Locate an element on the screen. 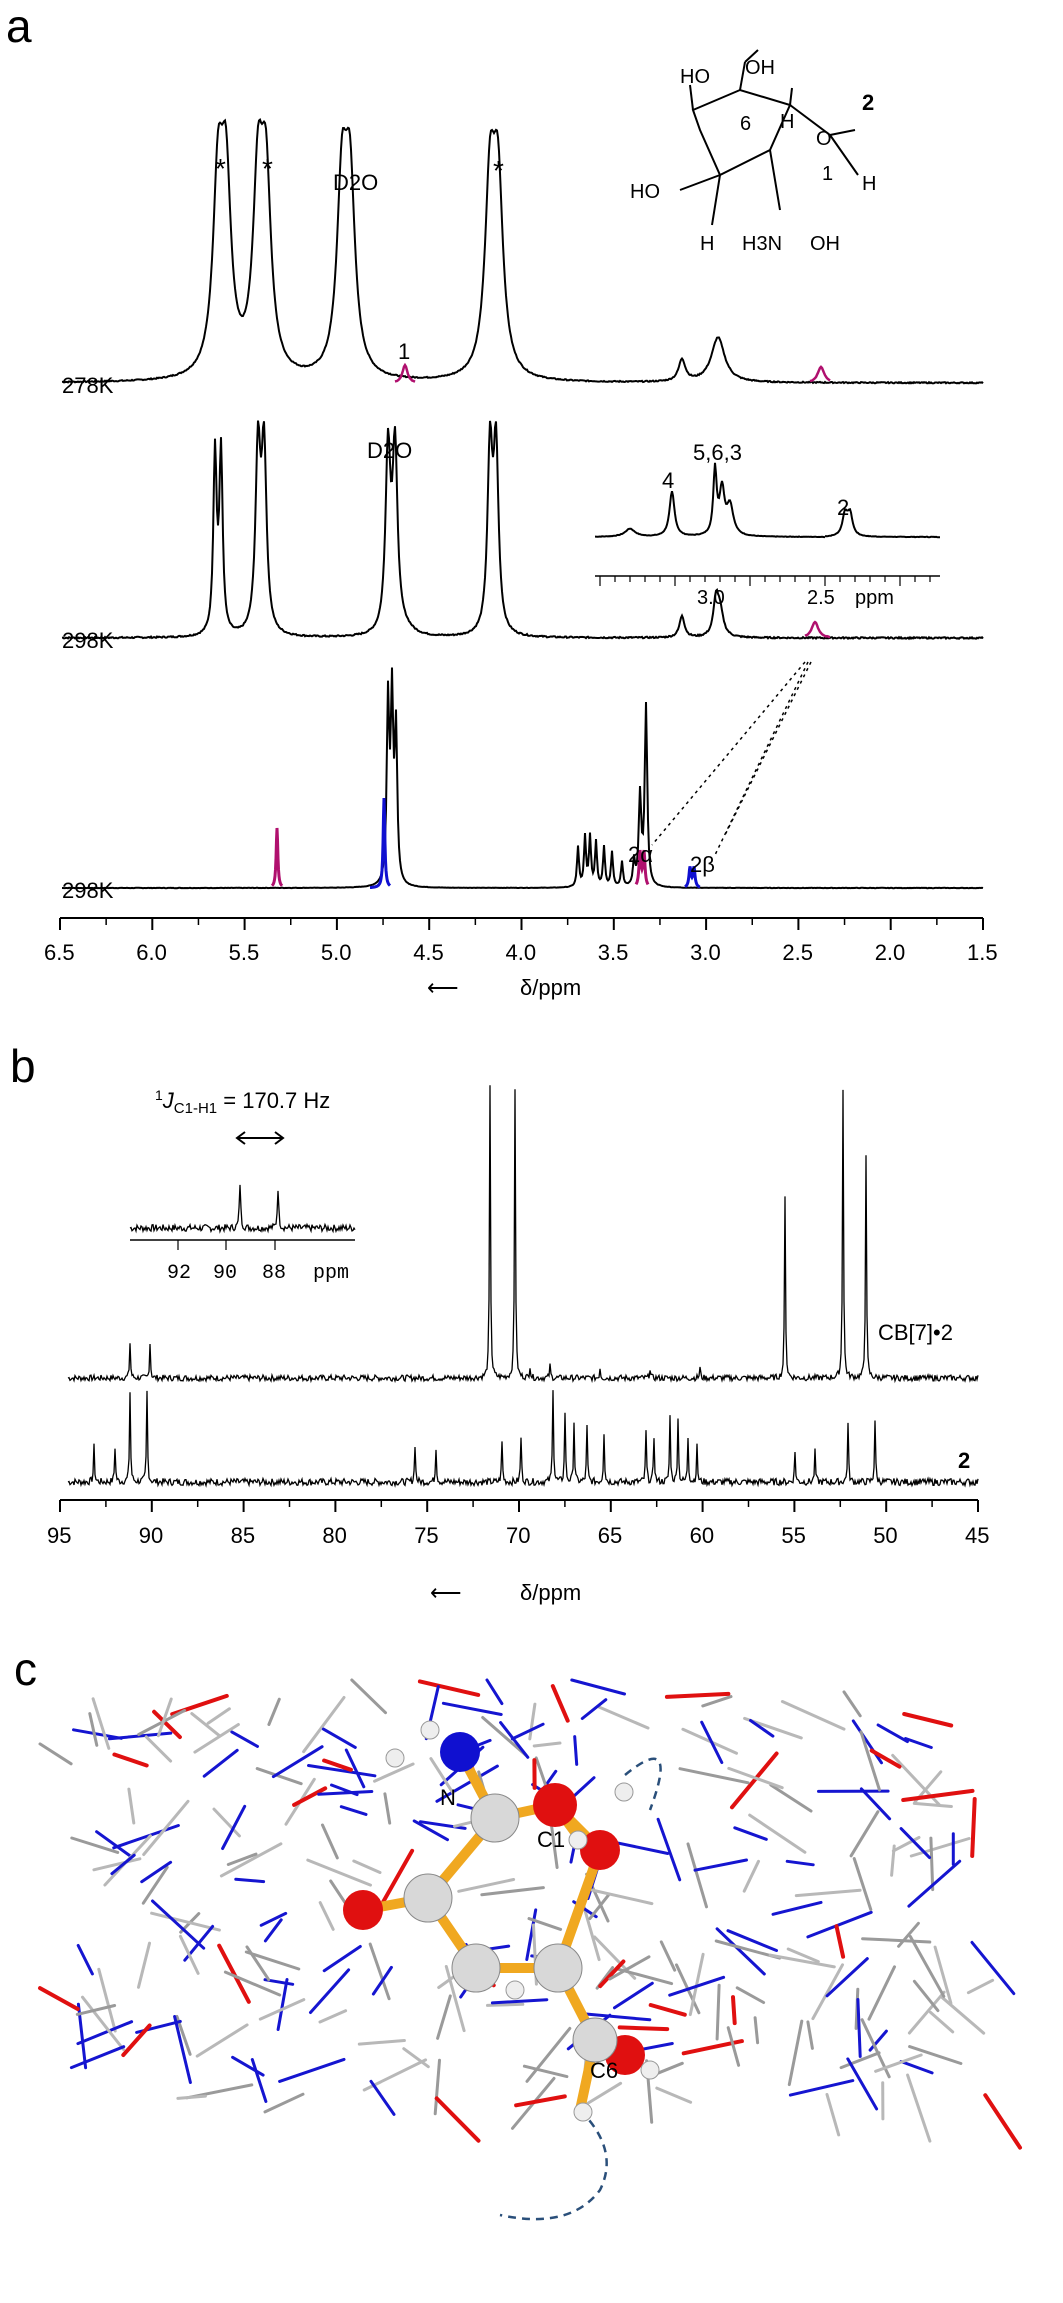 Image resolution: width=1063 pixels, height=2303 pixels. axis-a-tick-label: 3.5 is located at coordinates (613, 952).